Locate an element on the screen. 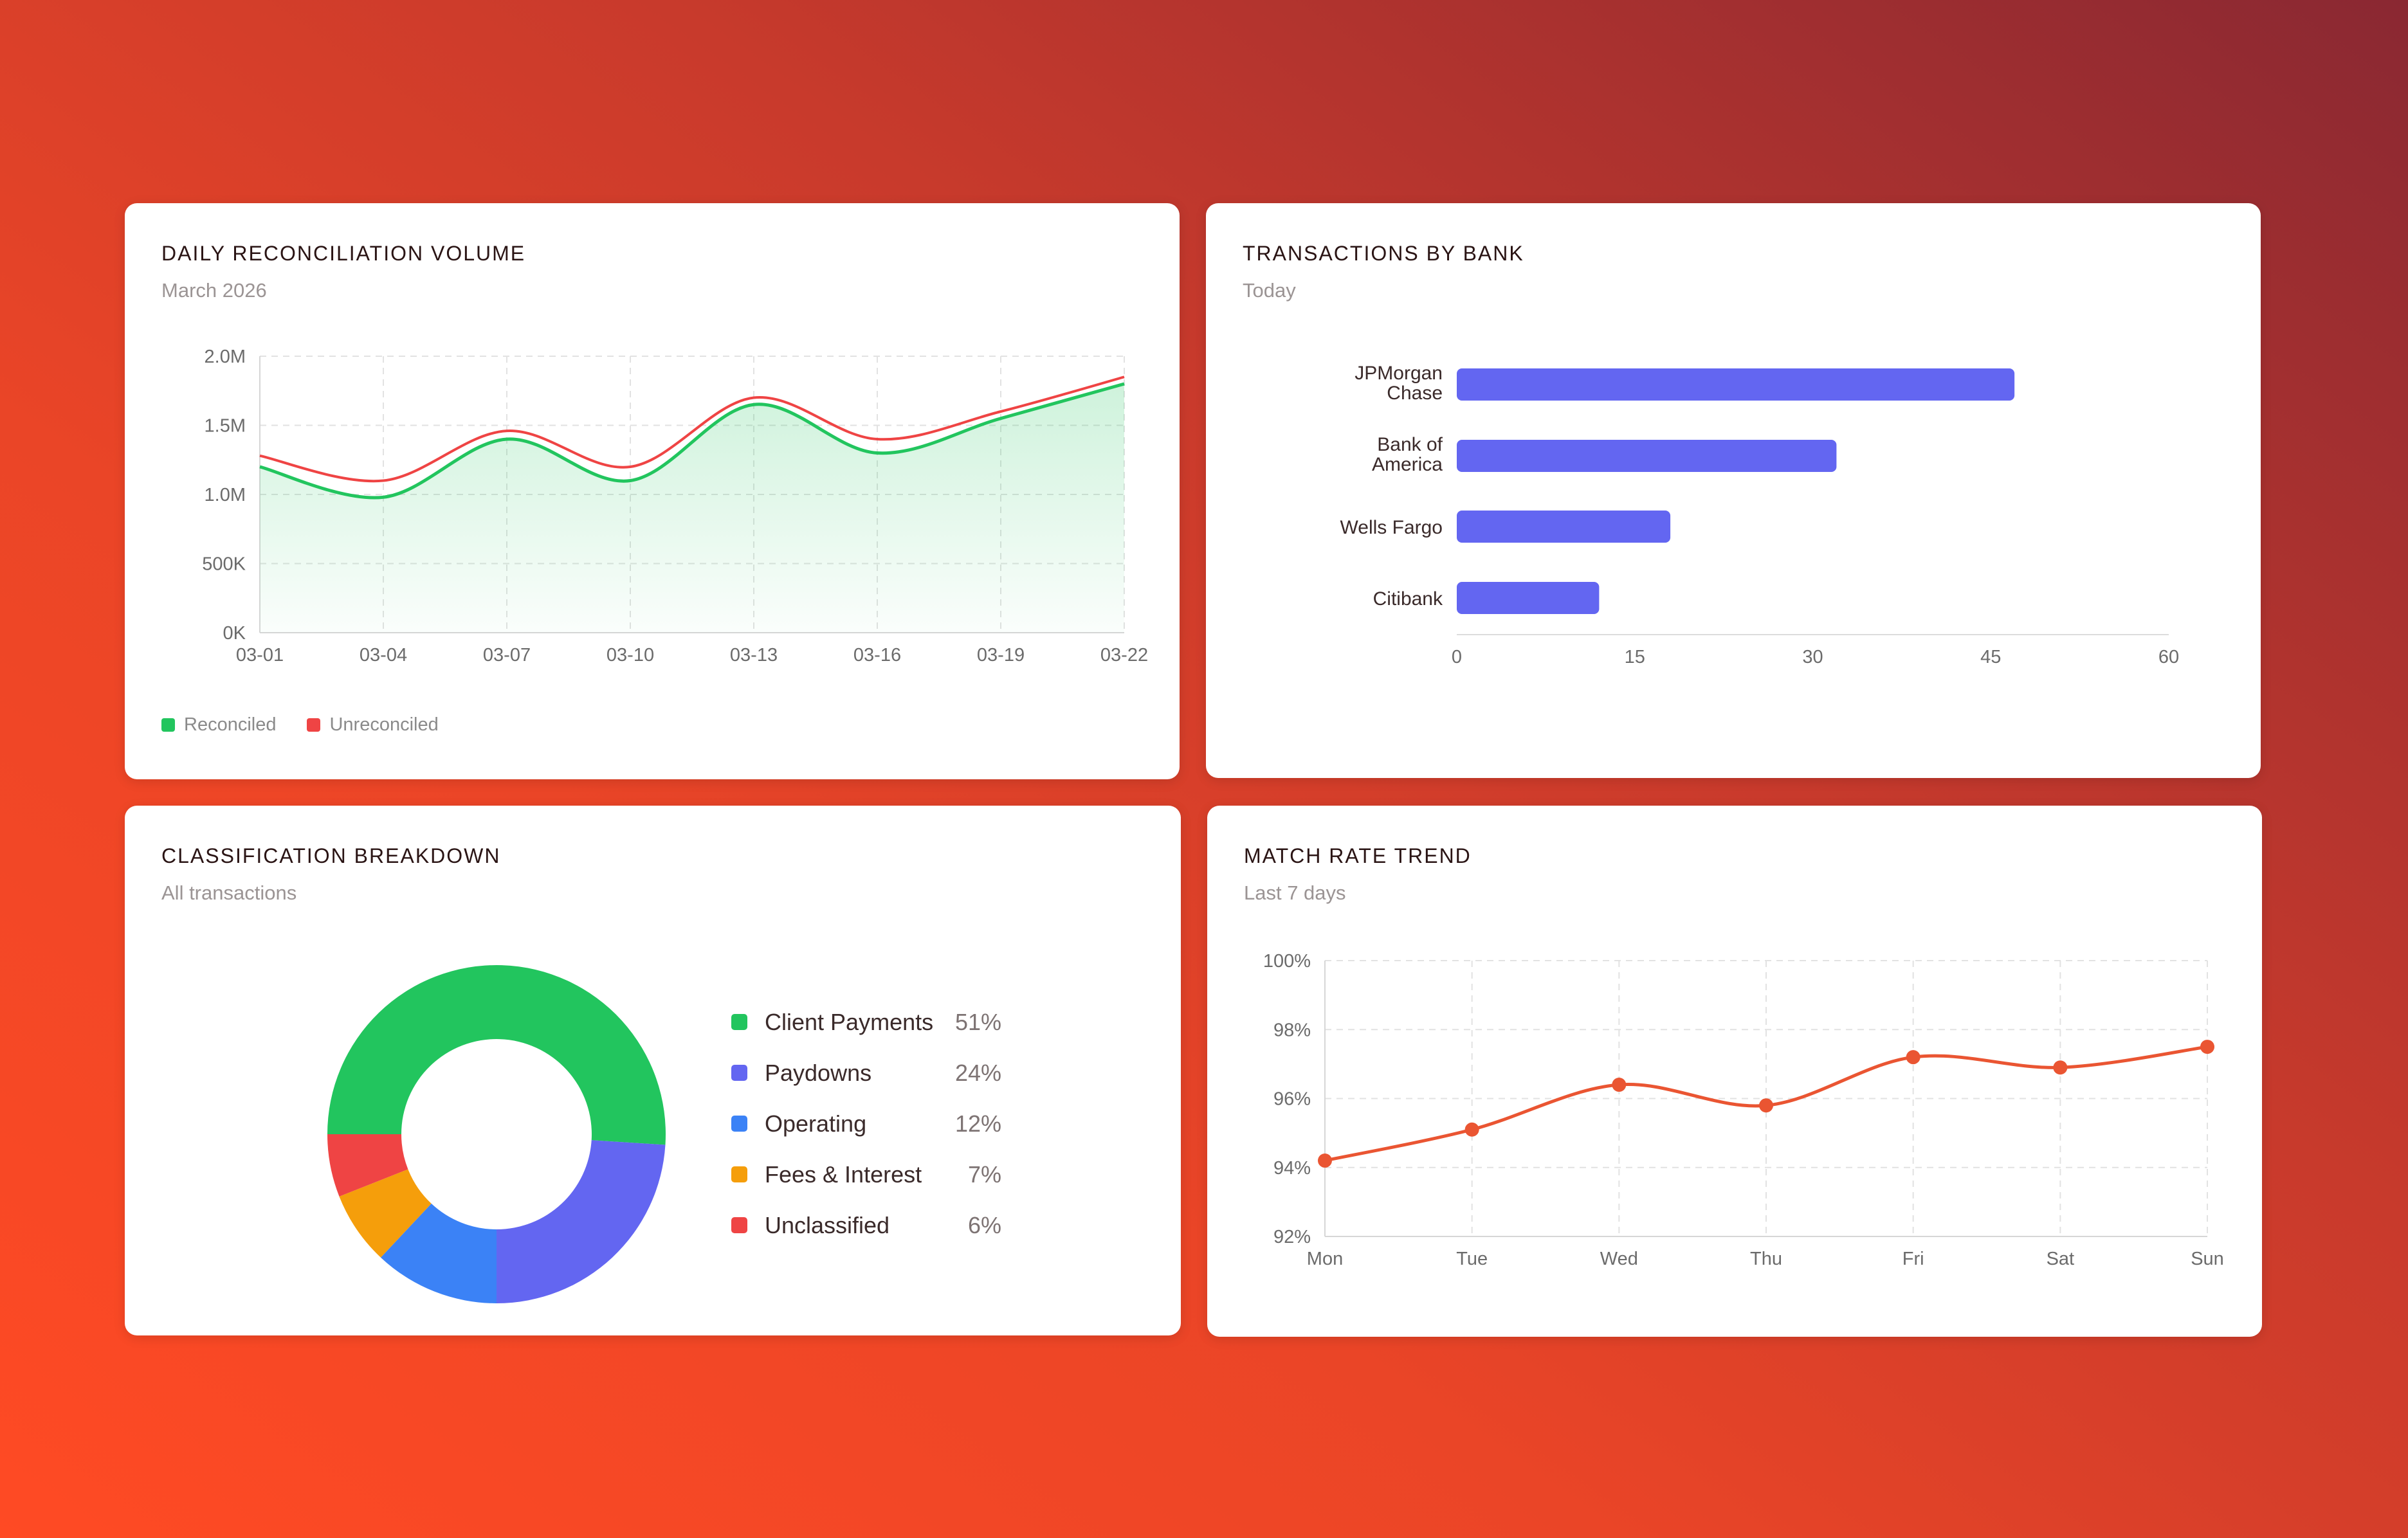 This screenshot has height=1538, width=2408. volume-y-tick-label: 0K is located at coordinates (234, 633).